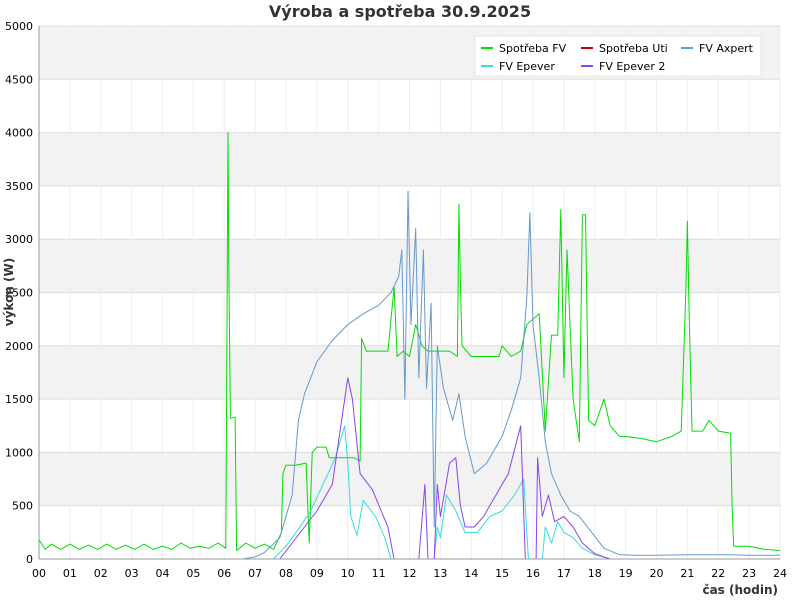 The height and width of the screenshot is (600, 800). What do you see at coordinates (718, 573) in the screenshot?
I see `x-tick-label: 22` at bounding box center [718, 573].